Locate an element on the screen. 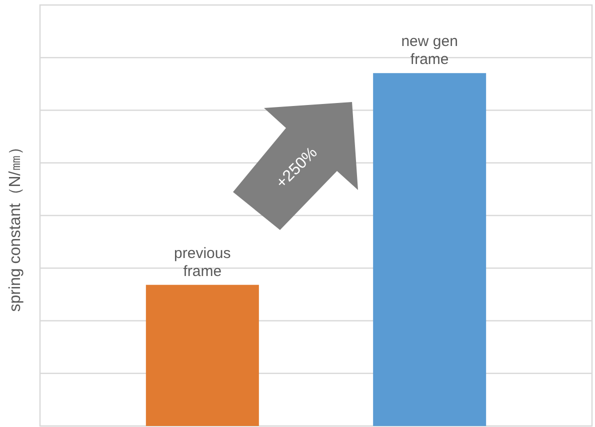 Image resolution: width=595 pixels, height=427 pixels. x-tick-label: previous frame is located at coordinates (202, 262).